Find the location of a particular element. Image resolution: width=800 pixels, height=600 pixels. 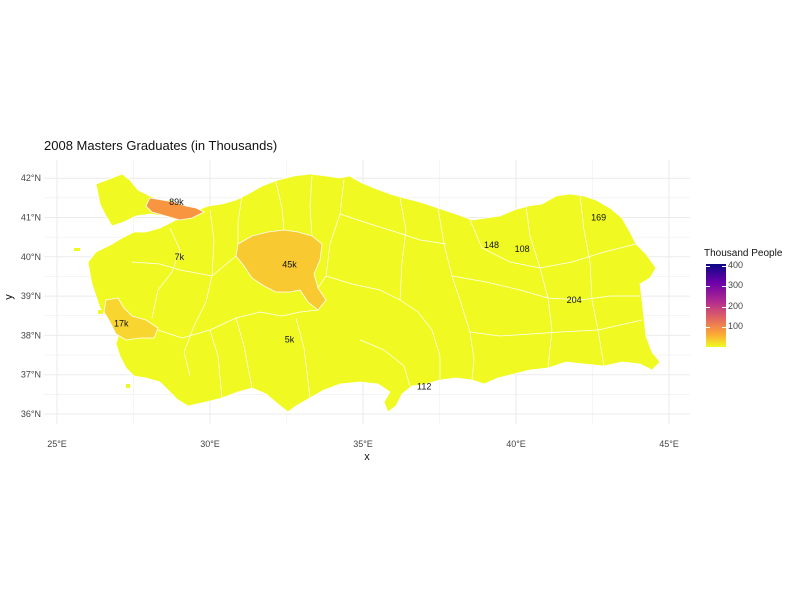

izmir-province is located at coordinates (131, 319).